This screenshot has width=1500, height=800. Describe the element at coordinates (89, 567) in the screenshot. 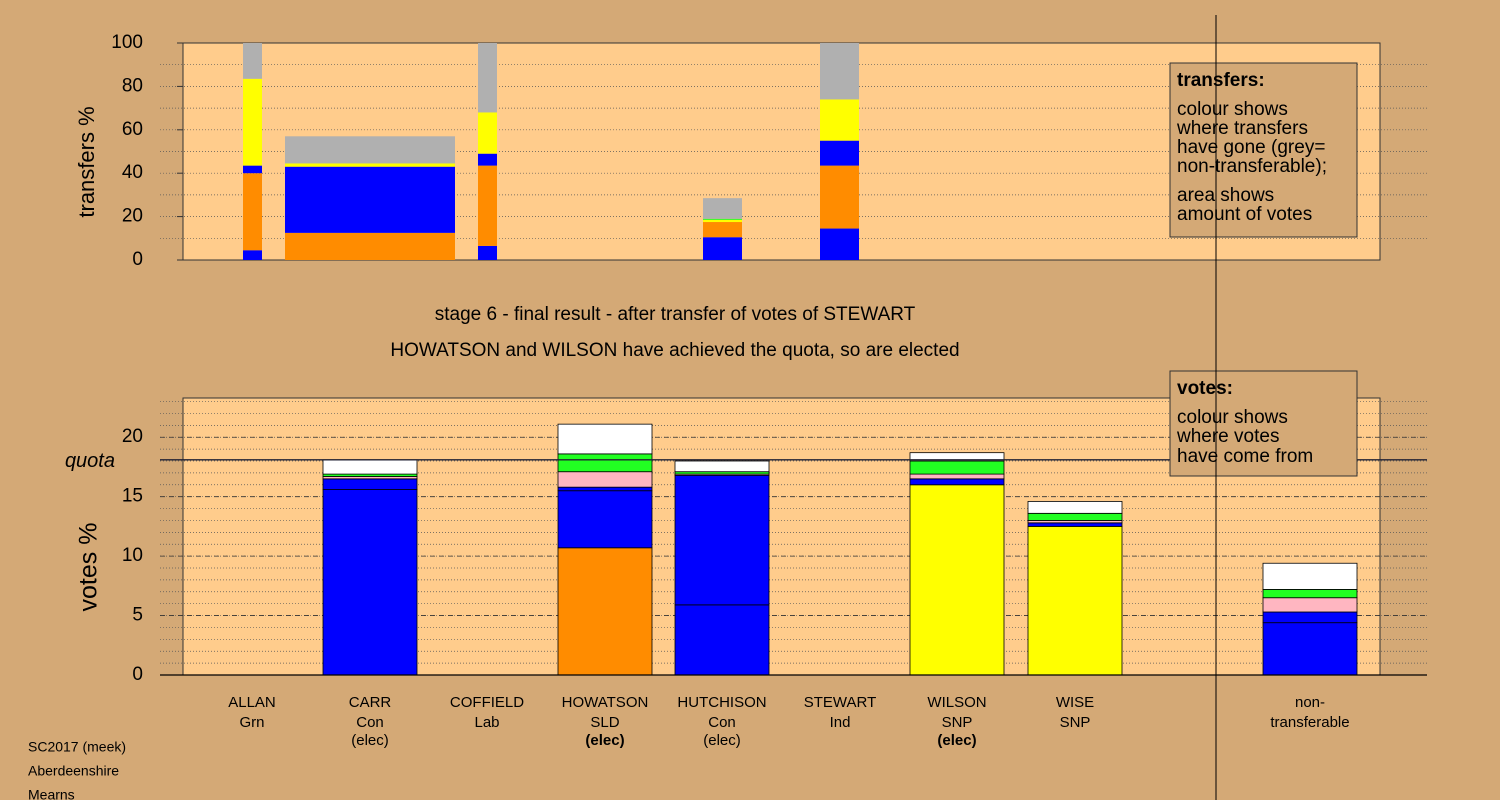

I see `y-axis-label: votes %` at that location.